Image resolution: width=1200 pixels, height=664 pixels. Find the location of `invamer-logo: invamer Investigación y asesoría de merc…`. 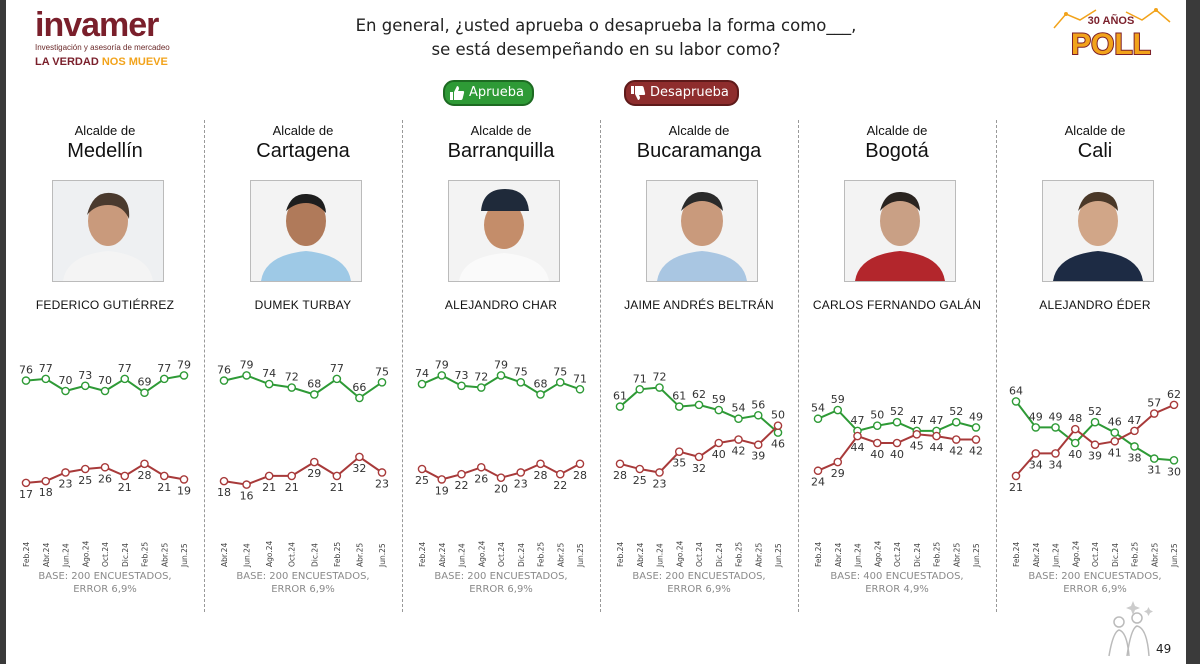

invamer-logo: invamer Investigación y asesoría de merc… is located at coordinates (115, 38).